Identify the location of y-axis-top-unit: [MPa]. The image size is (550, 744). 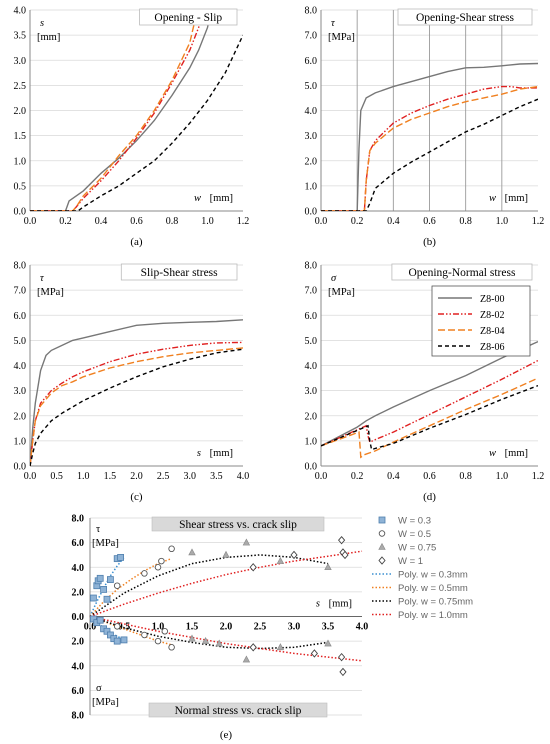
(105, 543).